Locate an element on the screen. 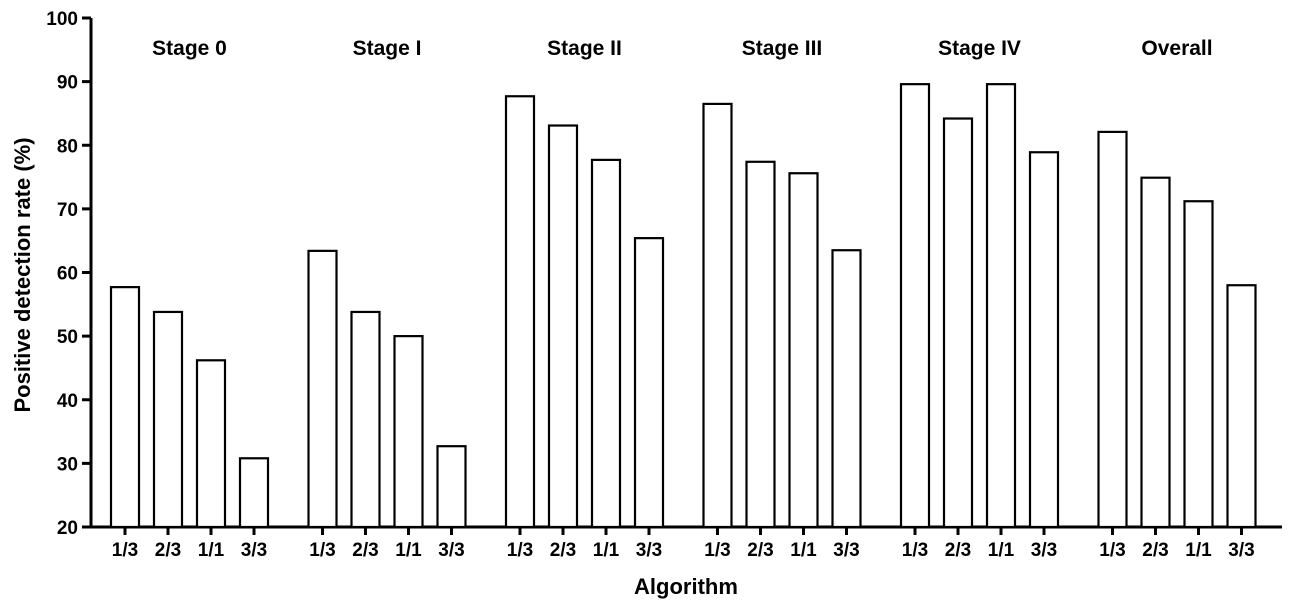 The width and height of the screenshot is (1290, 602). y-tick-label: 40 is located at coordinates (67, 401).